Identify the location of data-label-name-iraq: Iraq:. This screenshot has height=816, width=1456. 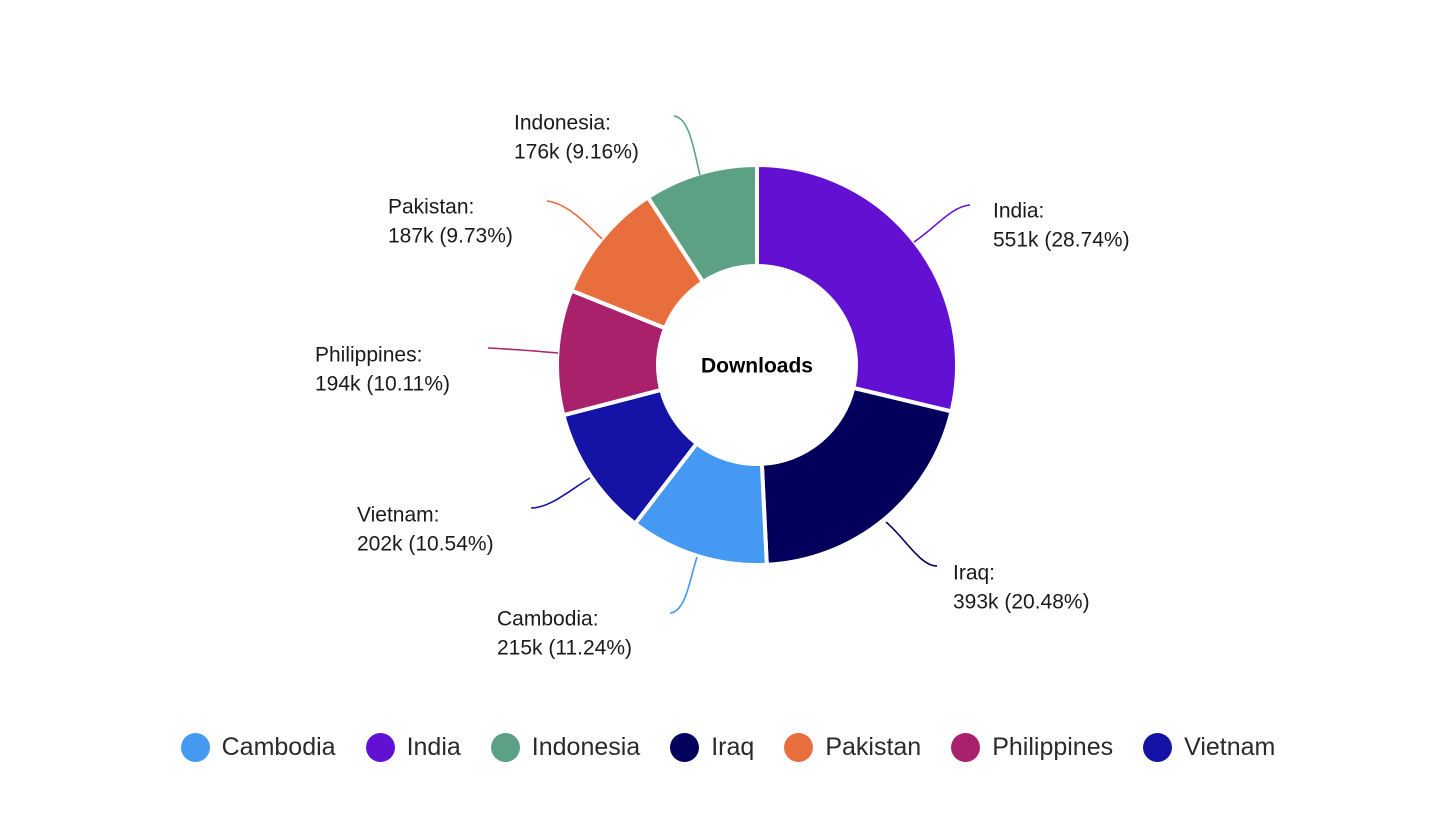
(974, 573).